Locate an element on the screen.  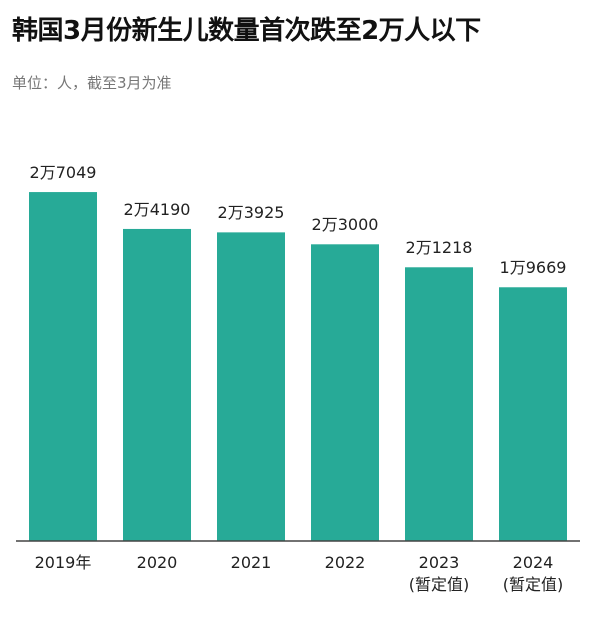
value-label: 2万1218 is located at coordinates (439, 248).